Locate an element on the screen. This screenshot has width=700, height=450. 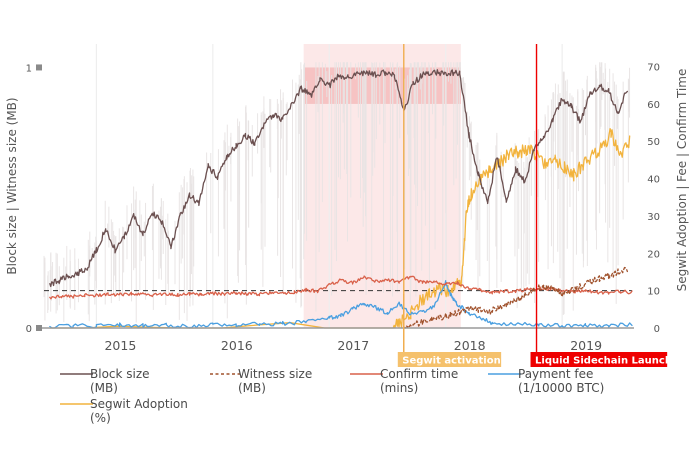
left-tick-label-1: 1 is located at coordinates (29, 68).